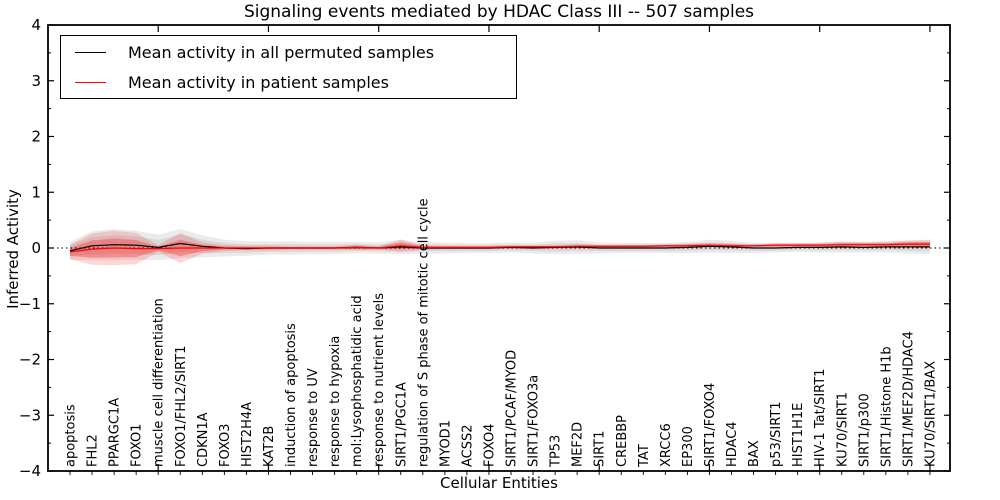  I want to click on x-tick-label: KAT2B, so click(269, 446).